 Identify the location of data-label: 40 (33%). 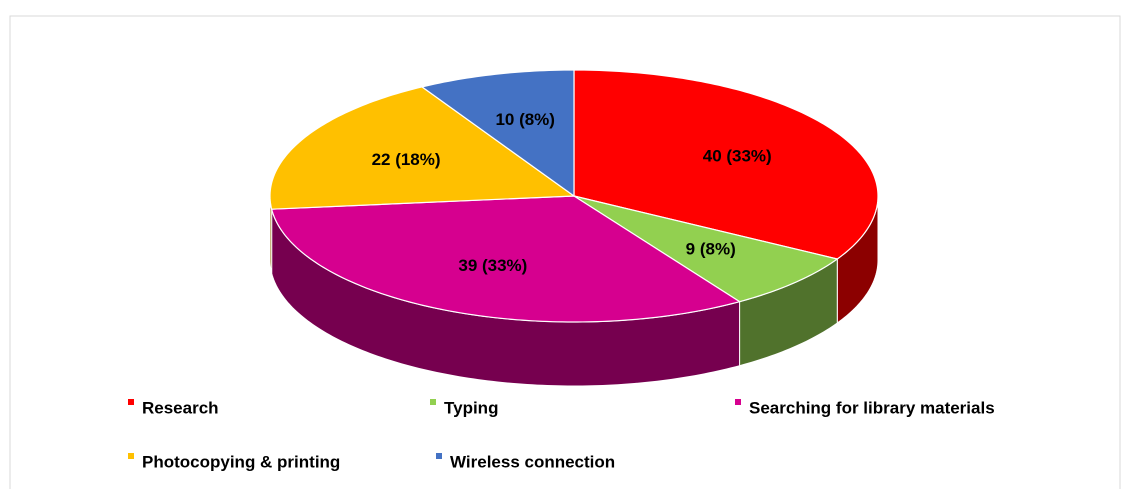
(737, 155).